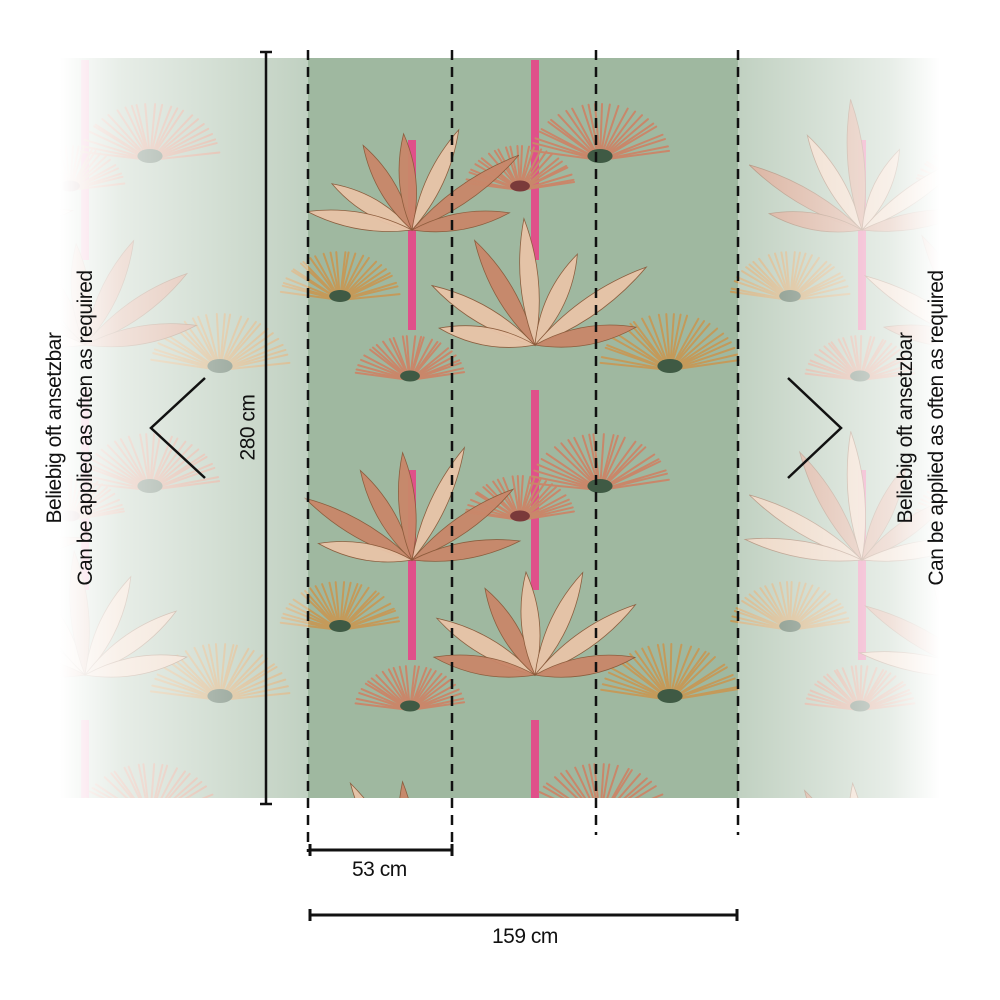  Describe the element at coordinates (177, 428) in the screenshot. I see `chevron-left-icon` at that location.